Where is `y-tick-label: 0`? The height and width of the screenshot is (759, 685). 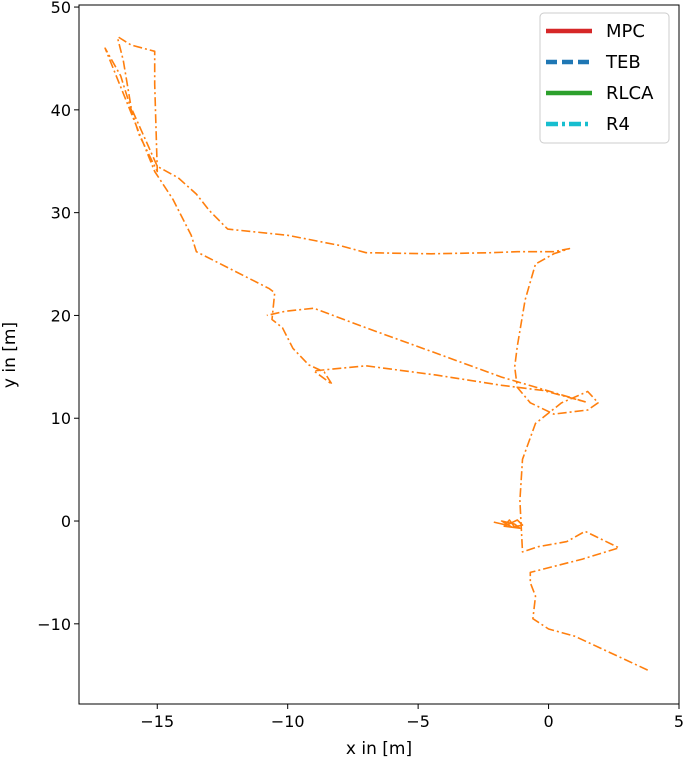
y-tick-label: 0 is located at coordinates (66, 521).